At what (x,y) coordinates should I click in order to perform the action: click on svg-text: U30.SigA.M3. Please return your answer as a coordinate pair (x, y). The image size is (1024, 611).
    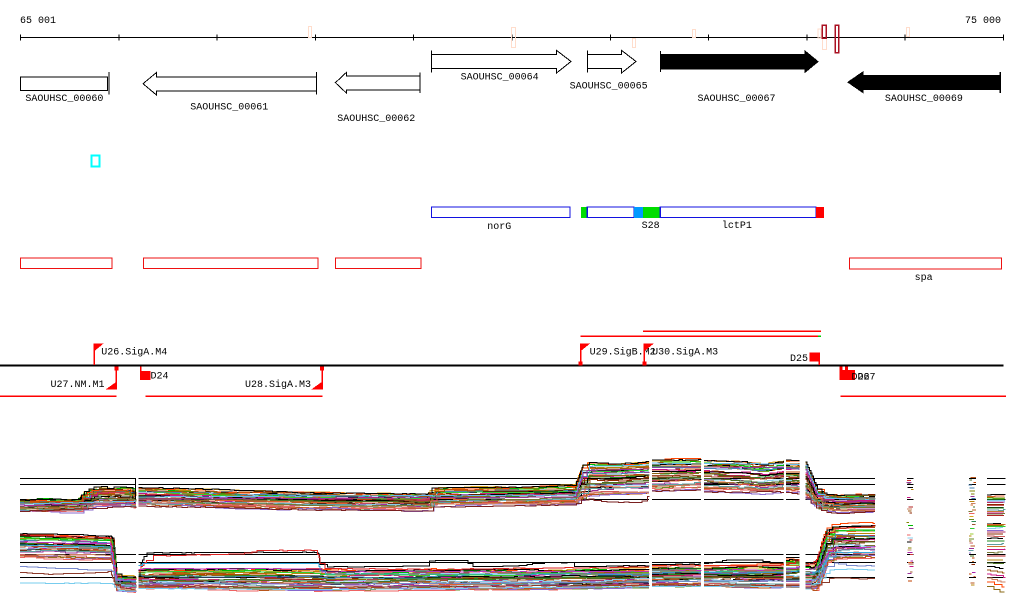
    Looking at the image, I should click on (685, 353).